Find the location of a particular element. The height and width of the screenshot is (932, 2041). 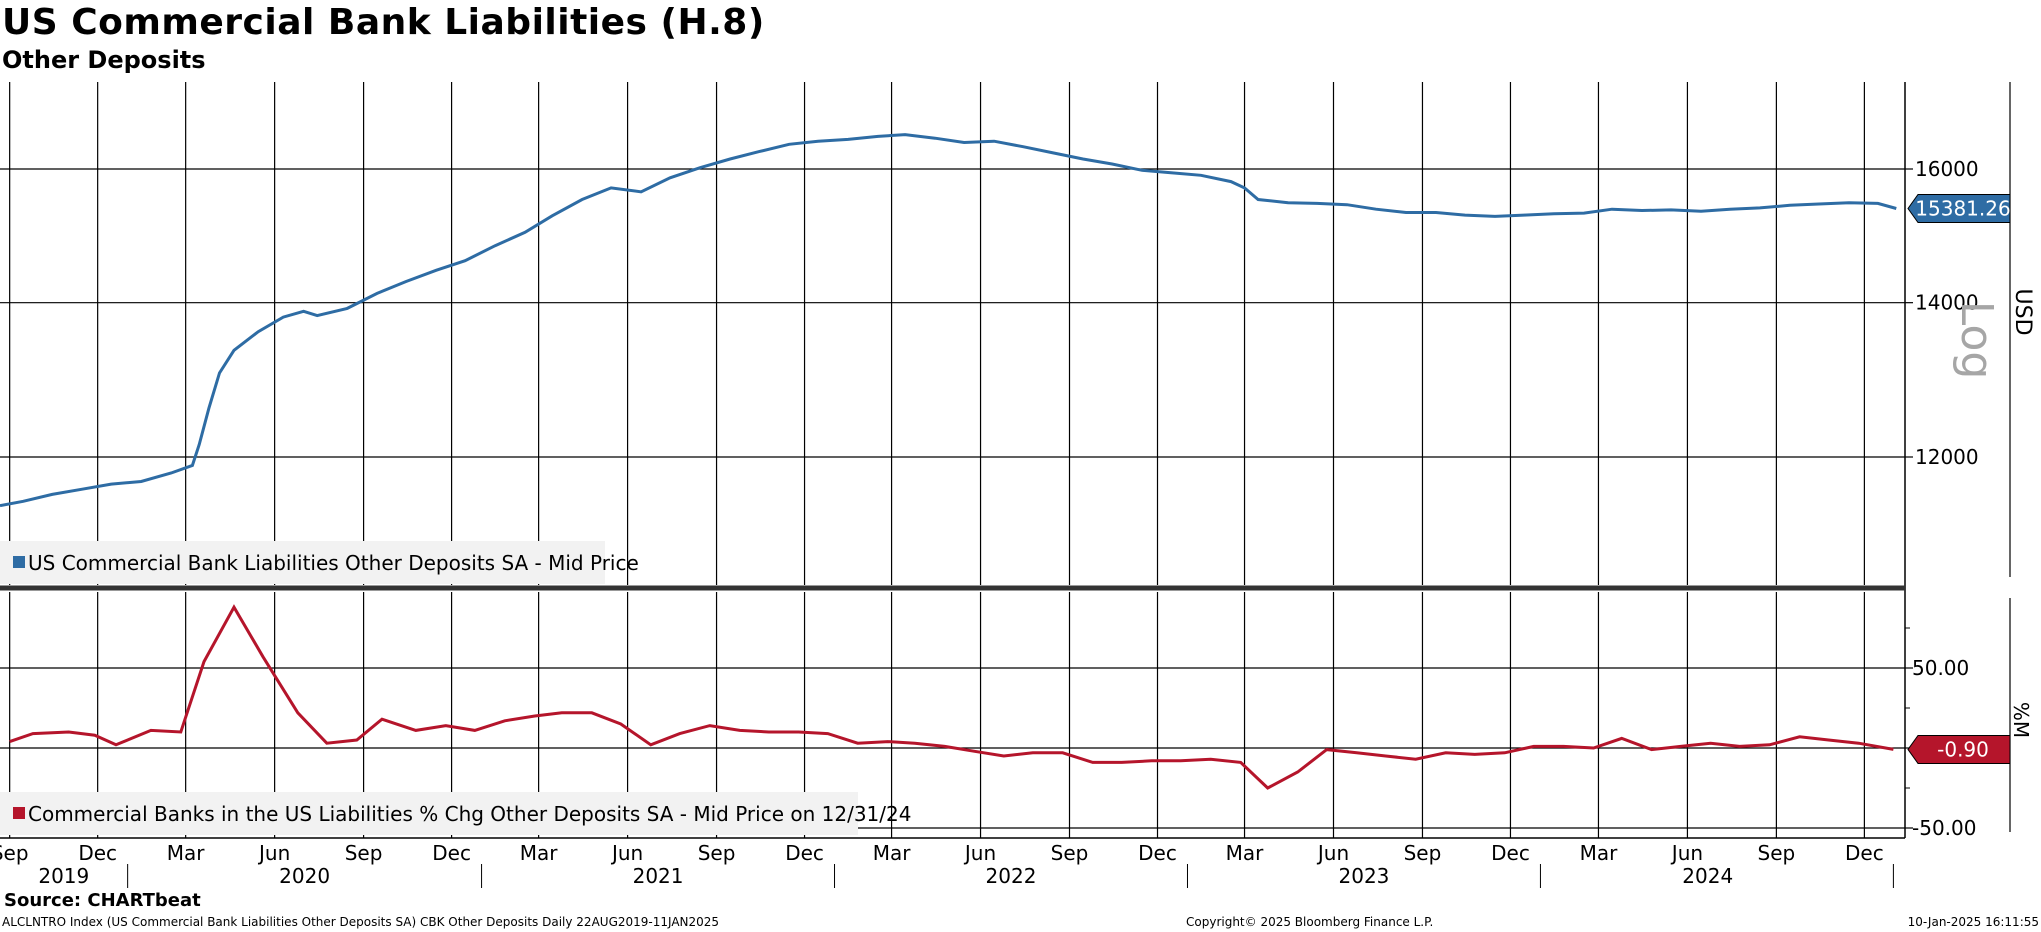

y-tick-label-bottom: 50.00 is located at coordinates (1940, 668).